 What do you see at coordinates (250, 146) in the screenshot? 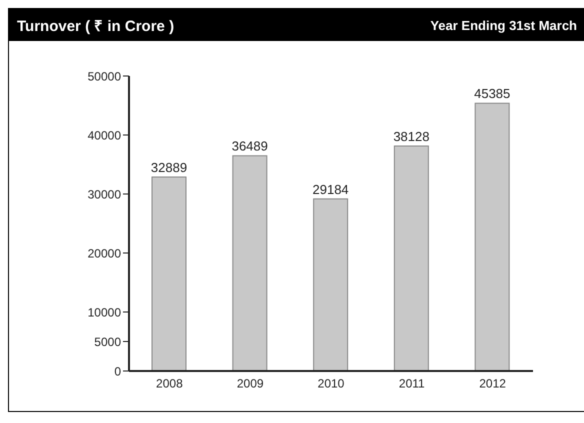
I see `data-label: 36489` at bounding box center [250, 146].